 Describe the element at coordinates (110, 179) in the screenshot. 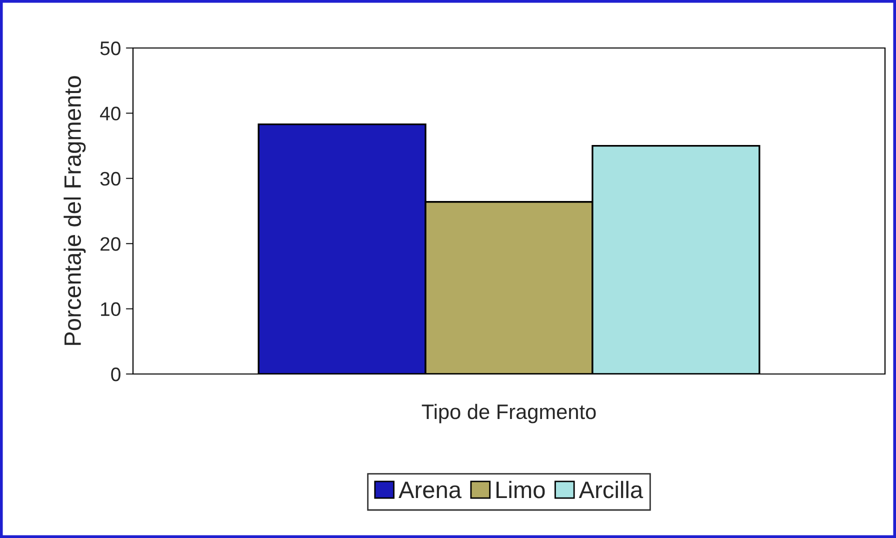

I see `y-tick-label: 30` at that location.